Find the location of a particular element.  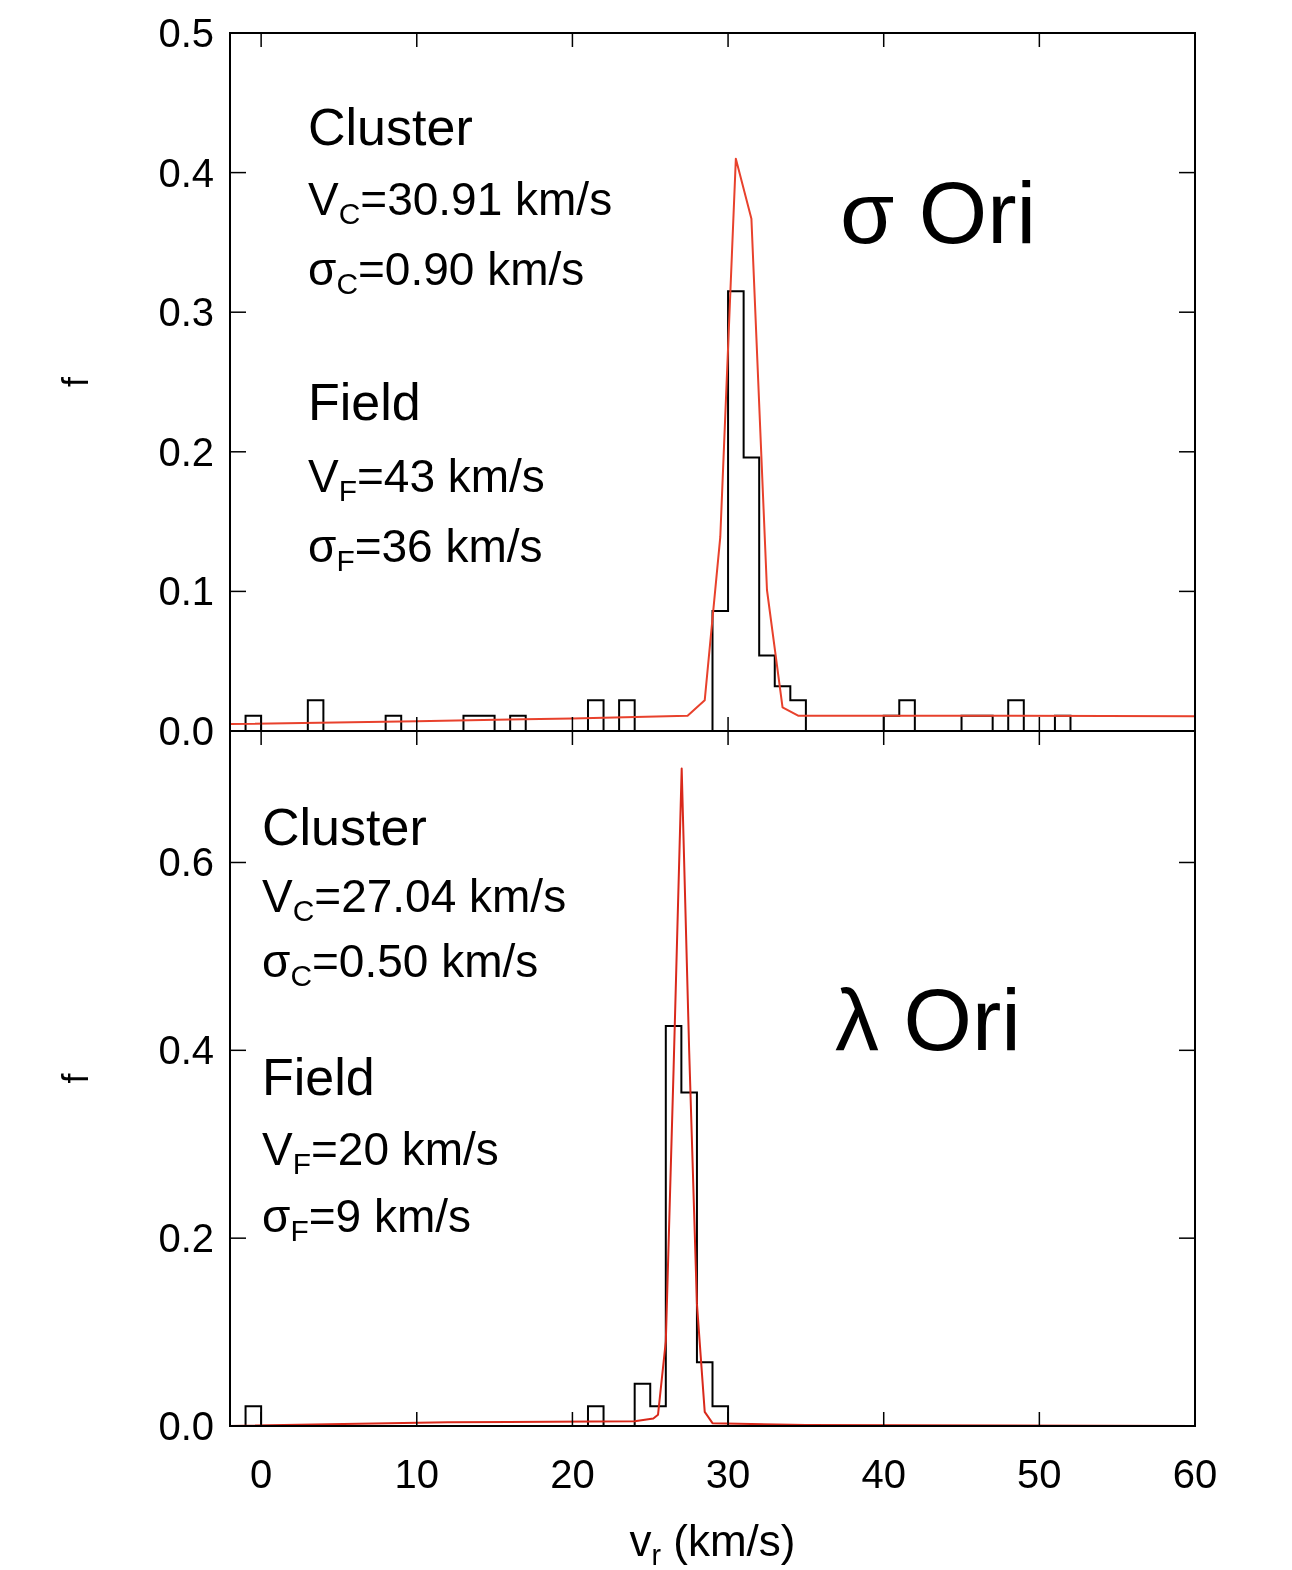

y-tick-label: 0.1 is located at coordinates (186, 591).